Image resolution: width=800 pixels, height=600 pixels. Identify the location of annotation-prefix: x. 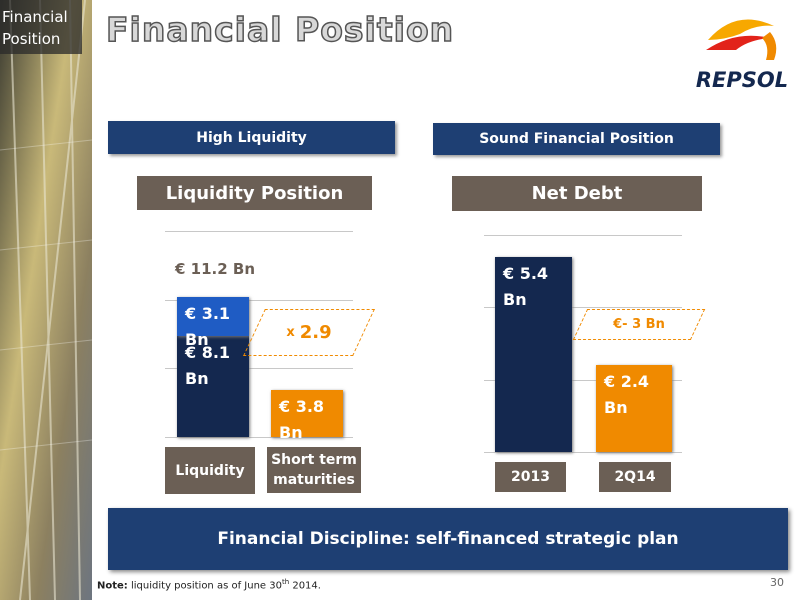
(290, 332).